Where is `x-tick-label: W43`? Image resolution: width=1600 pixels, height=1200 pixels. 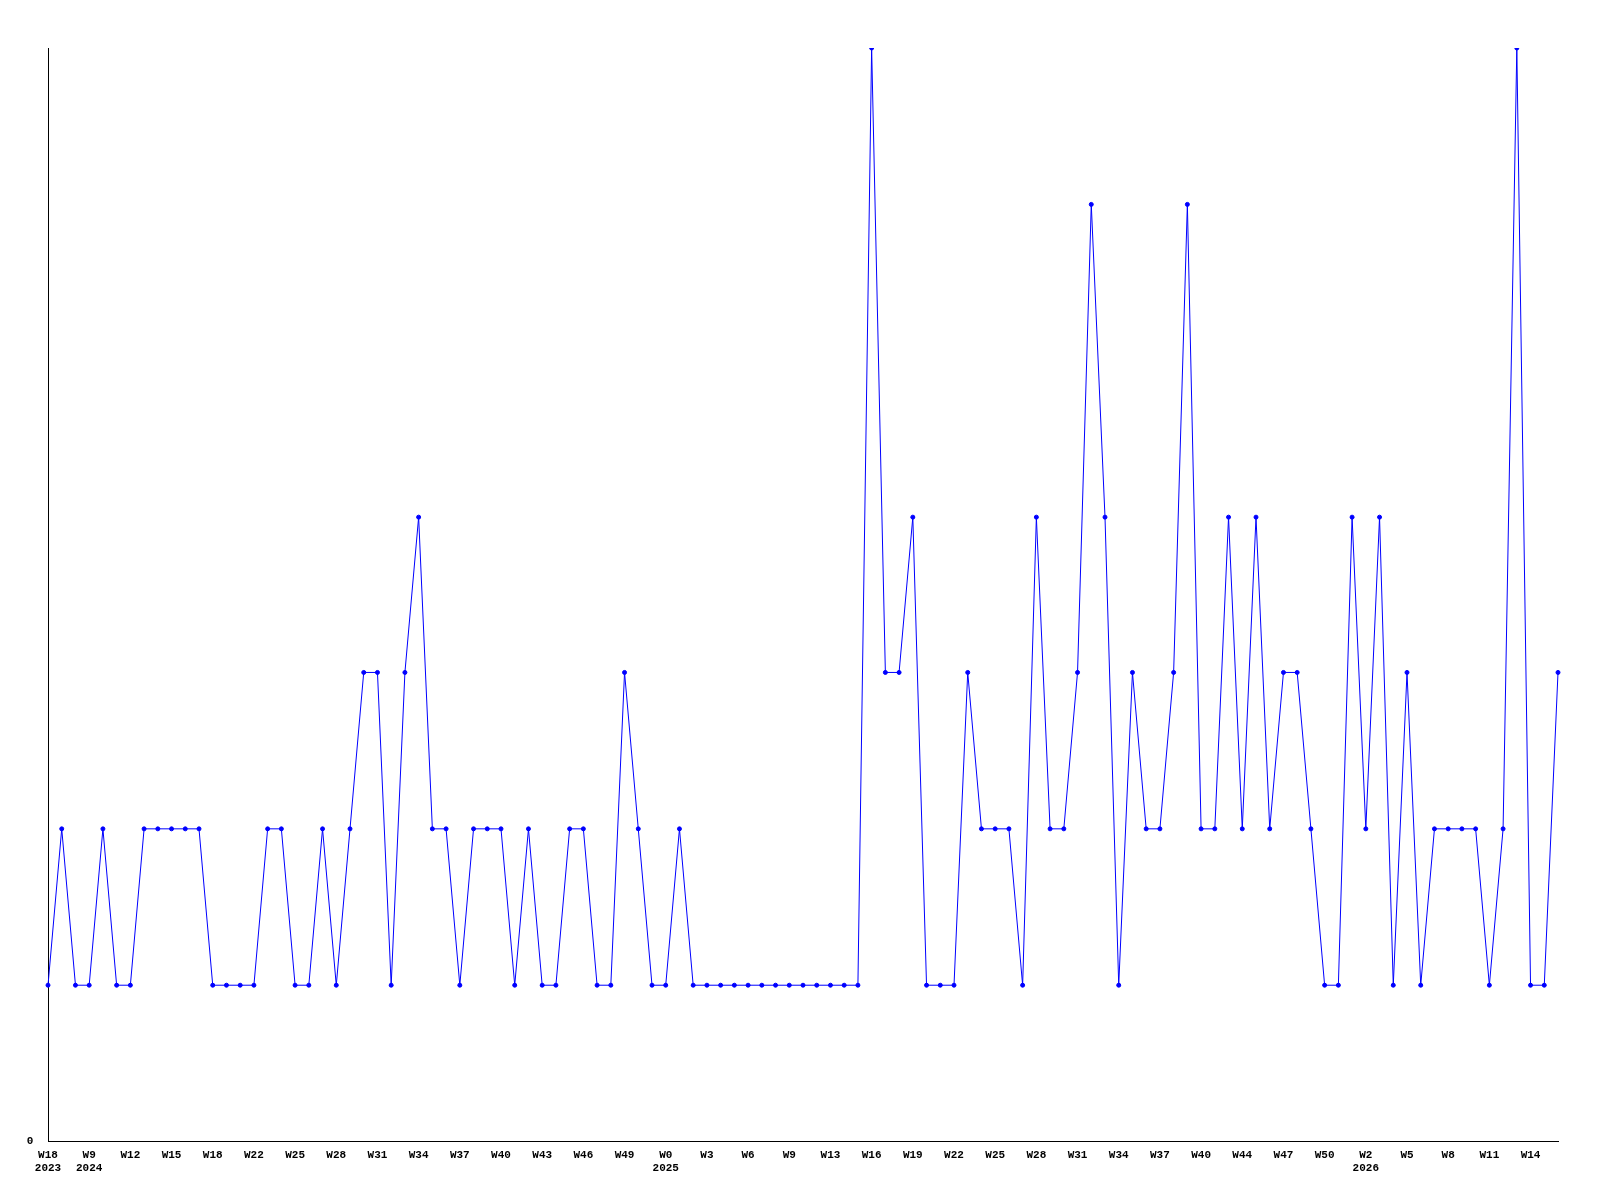 x-tick-label: W43 is located at coordinates (542, 1154).